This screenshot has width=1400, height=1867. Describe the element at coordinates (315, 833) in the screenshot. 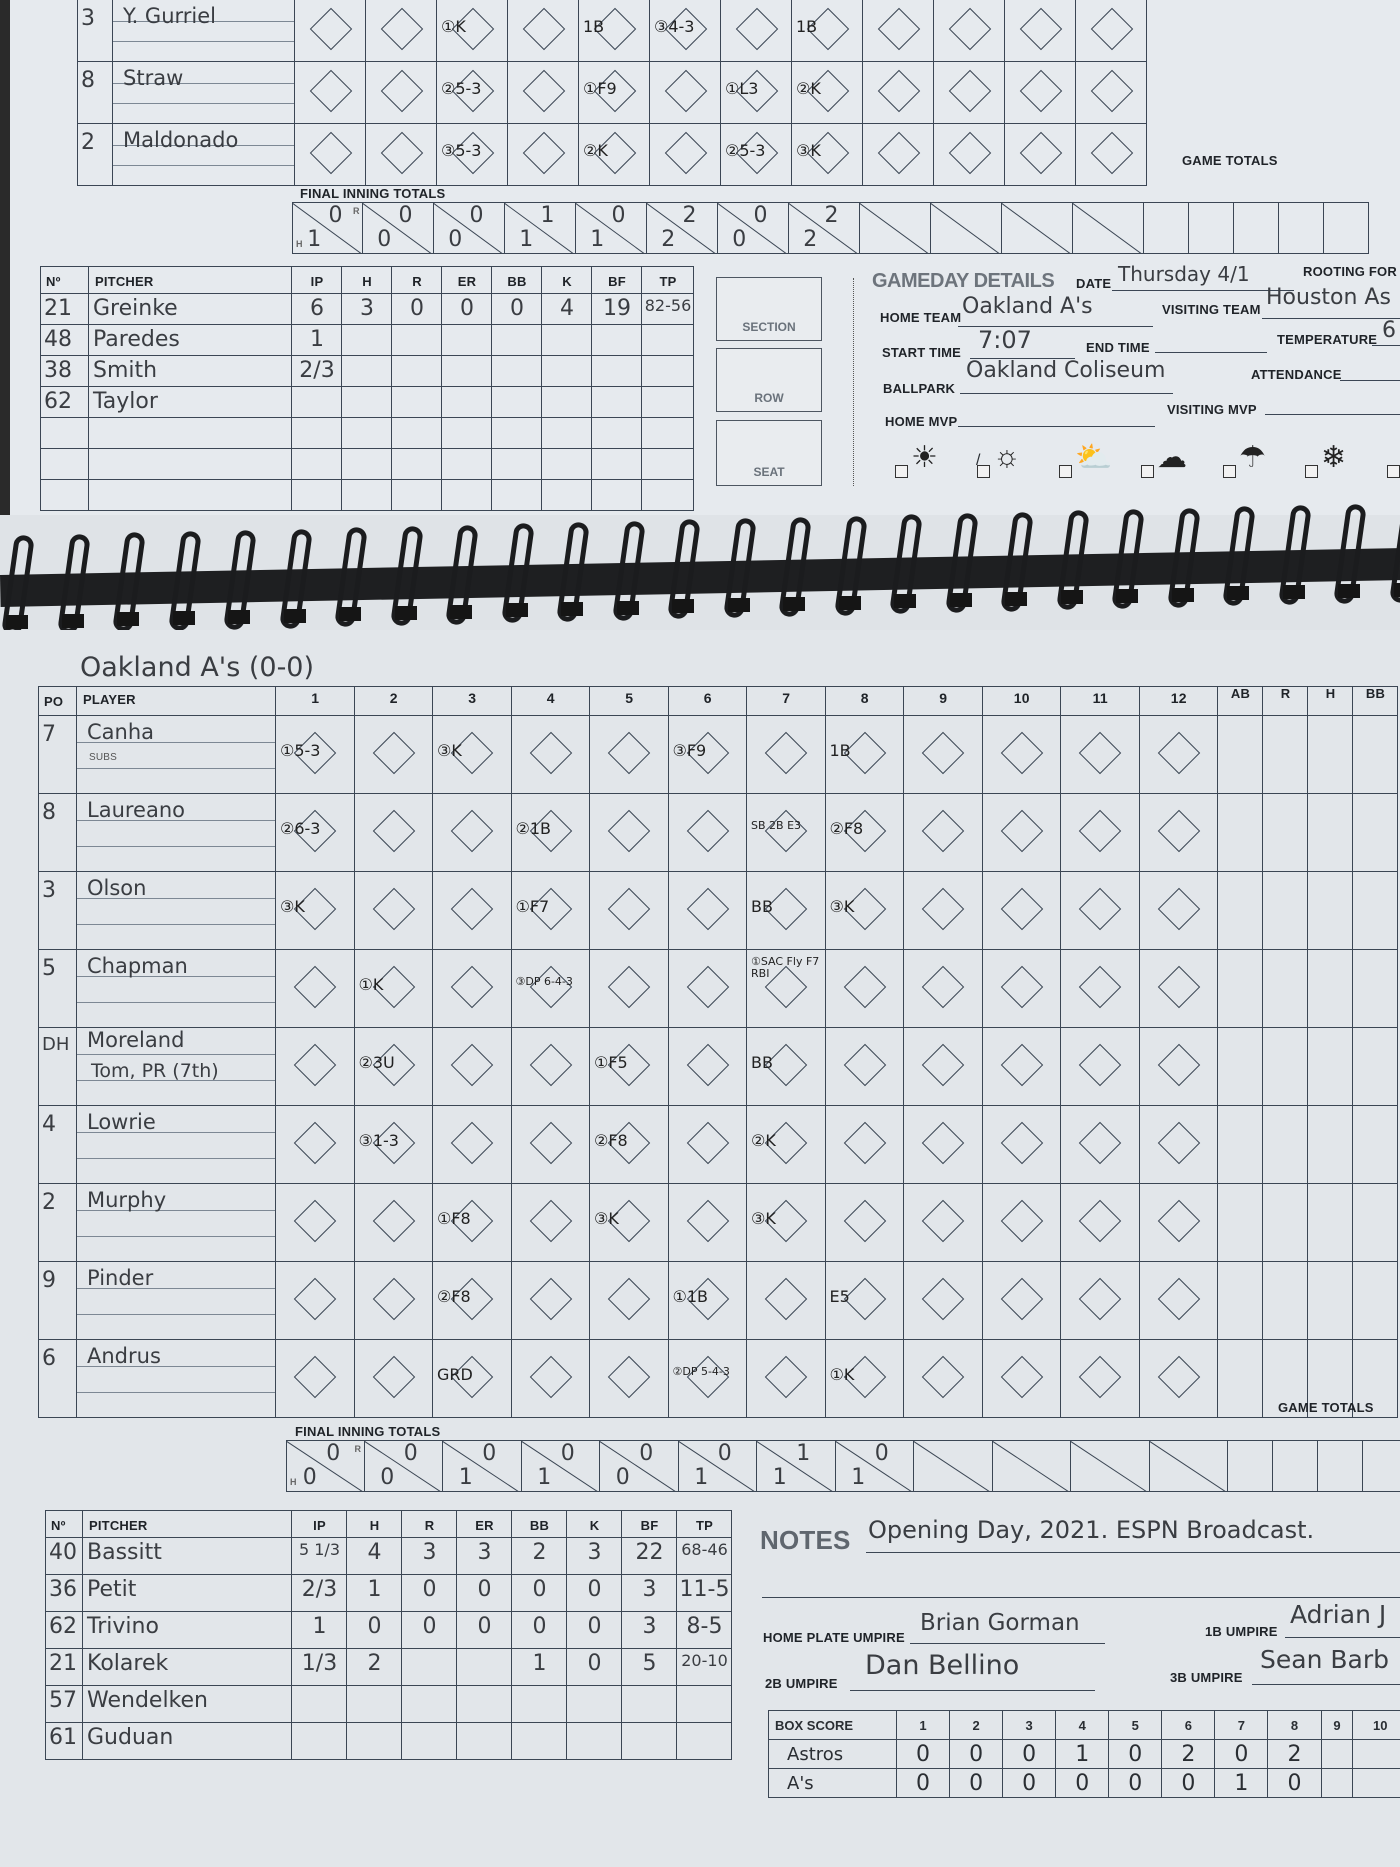

I see `at-bat-cell: ②6-3` at that location.